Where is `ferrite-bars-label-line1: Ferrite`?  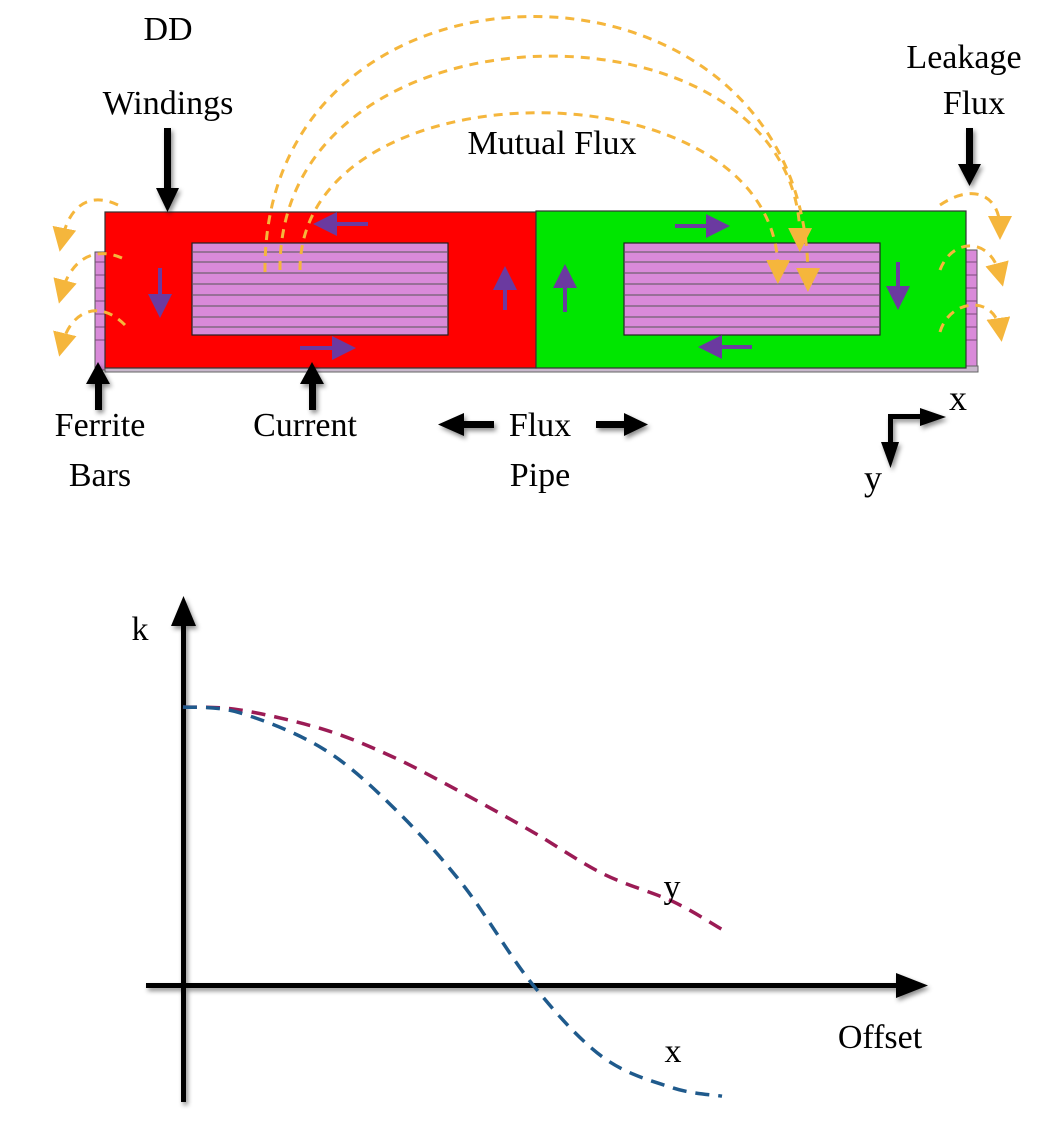 ferrite-bars-label-line1: Ferrite is located at coordinates (100, 425).